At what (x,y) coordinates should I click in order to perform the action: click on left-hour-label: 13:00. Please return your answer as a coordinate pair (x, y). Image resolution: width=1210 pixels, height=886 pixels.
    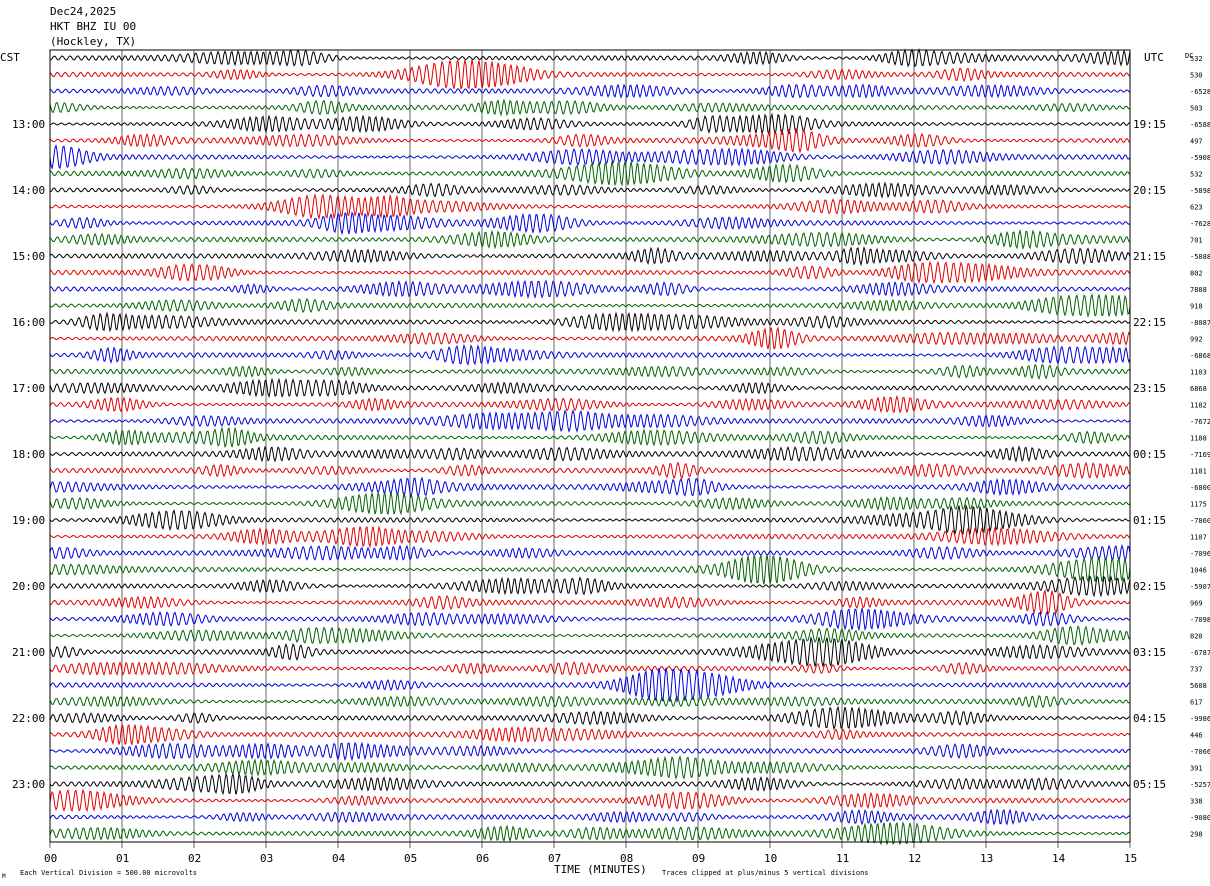
    Looking at the image, I should click on (28, 124).